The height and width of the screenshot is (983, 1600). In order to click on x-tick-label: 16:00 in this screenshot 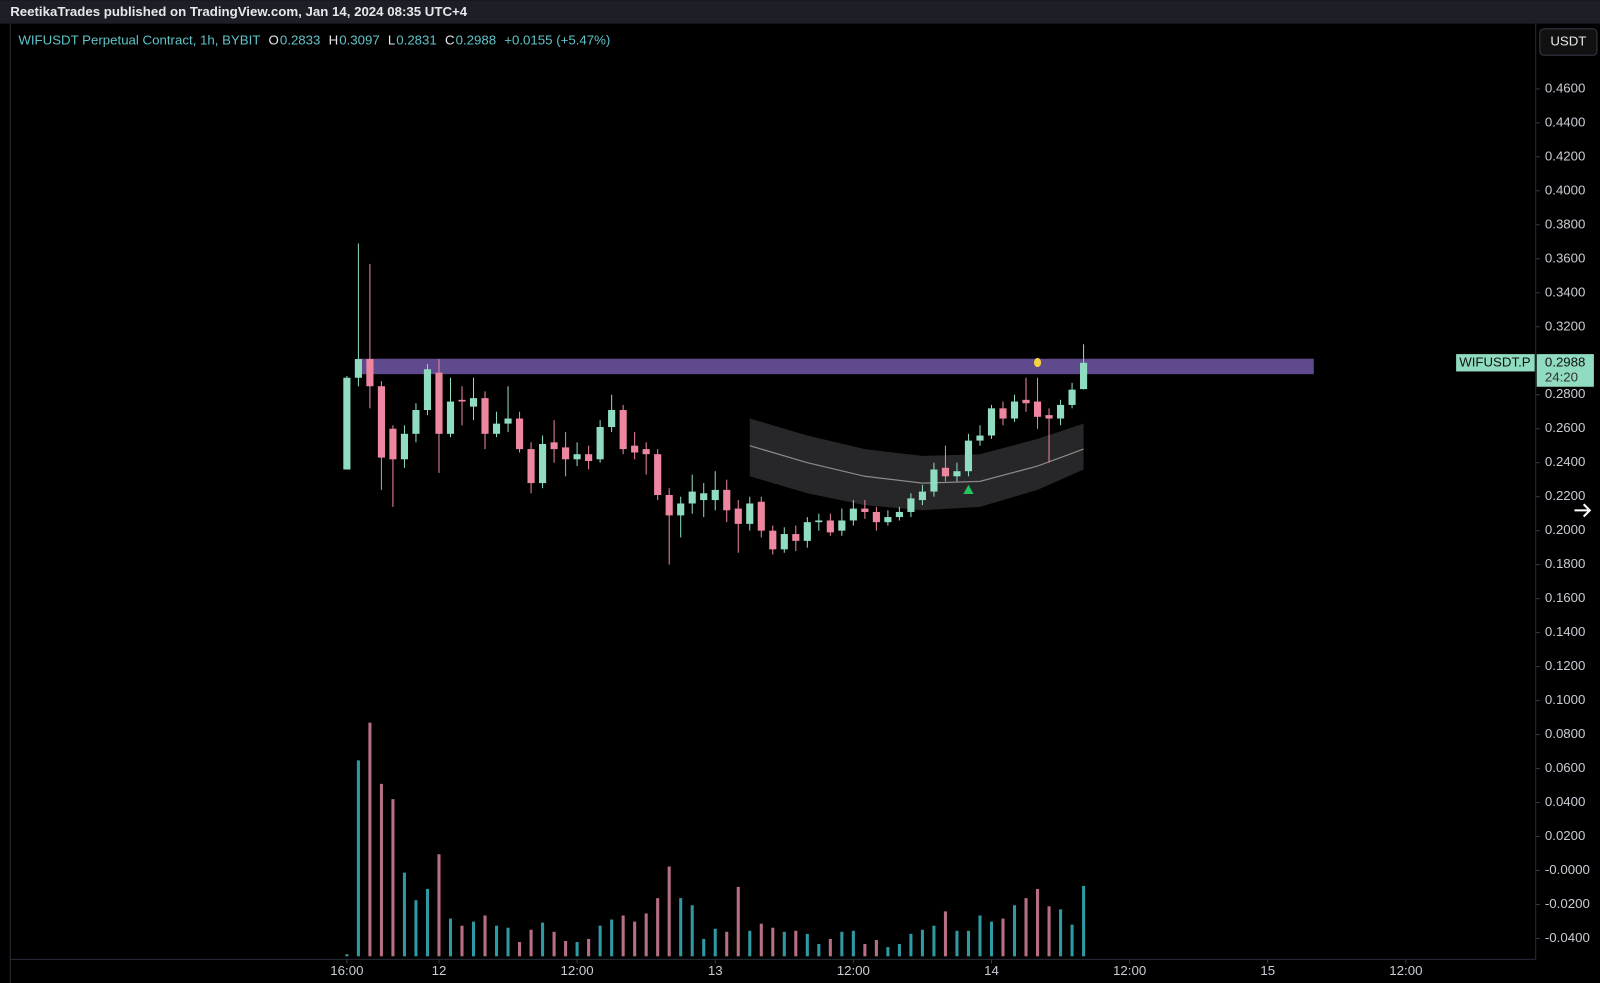, I will do `click(346, 970)`.